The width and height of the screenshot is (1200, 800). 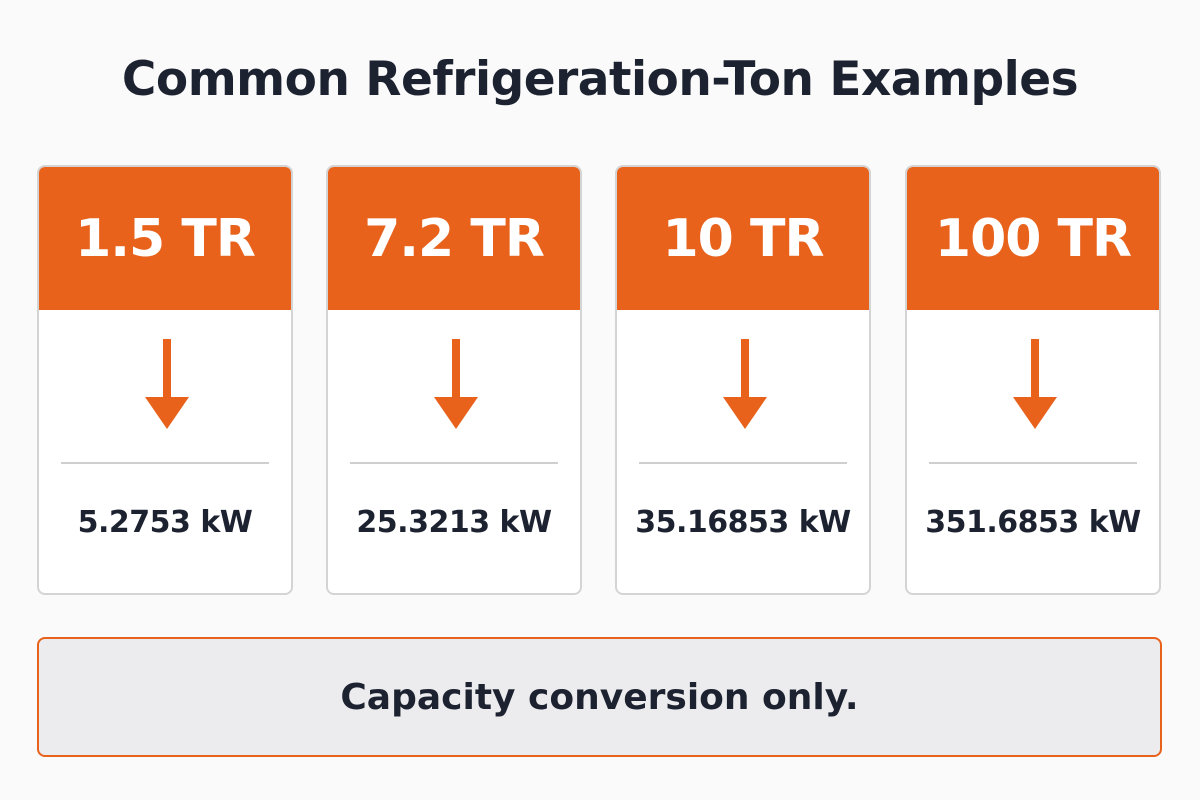 I want to click on card: 7.2 TR 25.3213 kW, so click(x=454, y=380).